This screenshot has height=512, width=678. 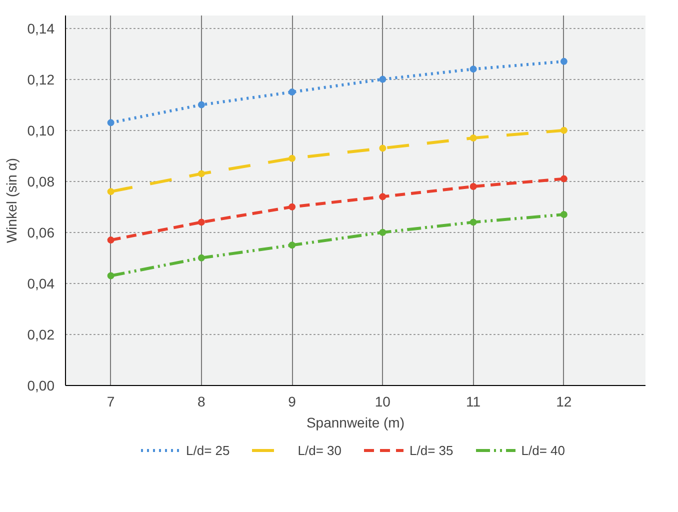 I want to click on y-tick-label: 0,10, so click(x=41, y=130).